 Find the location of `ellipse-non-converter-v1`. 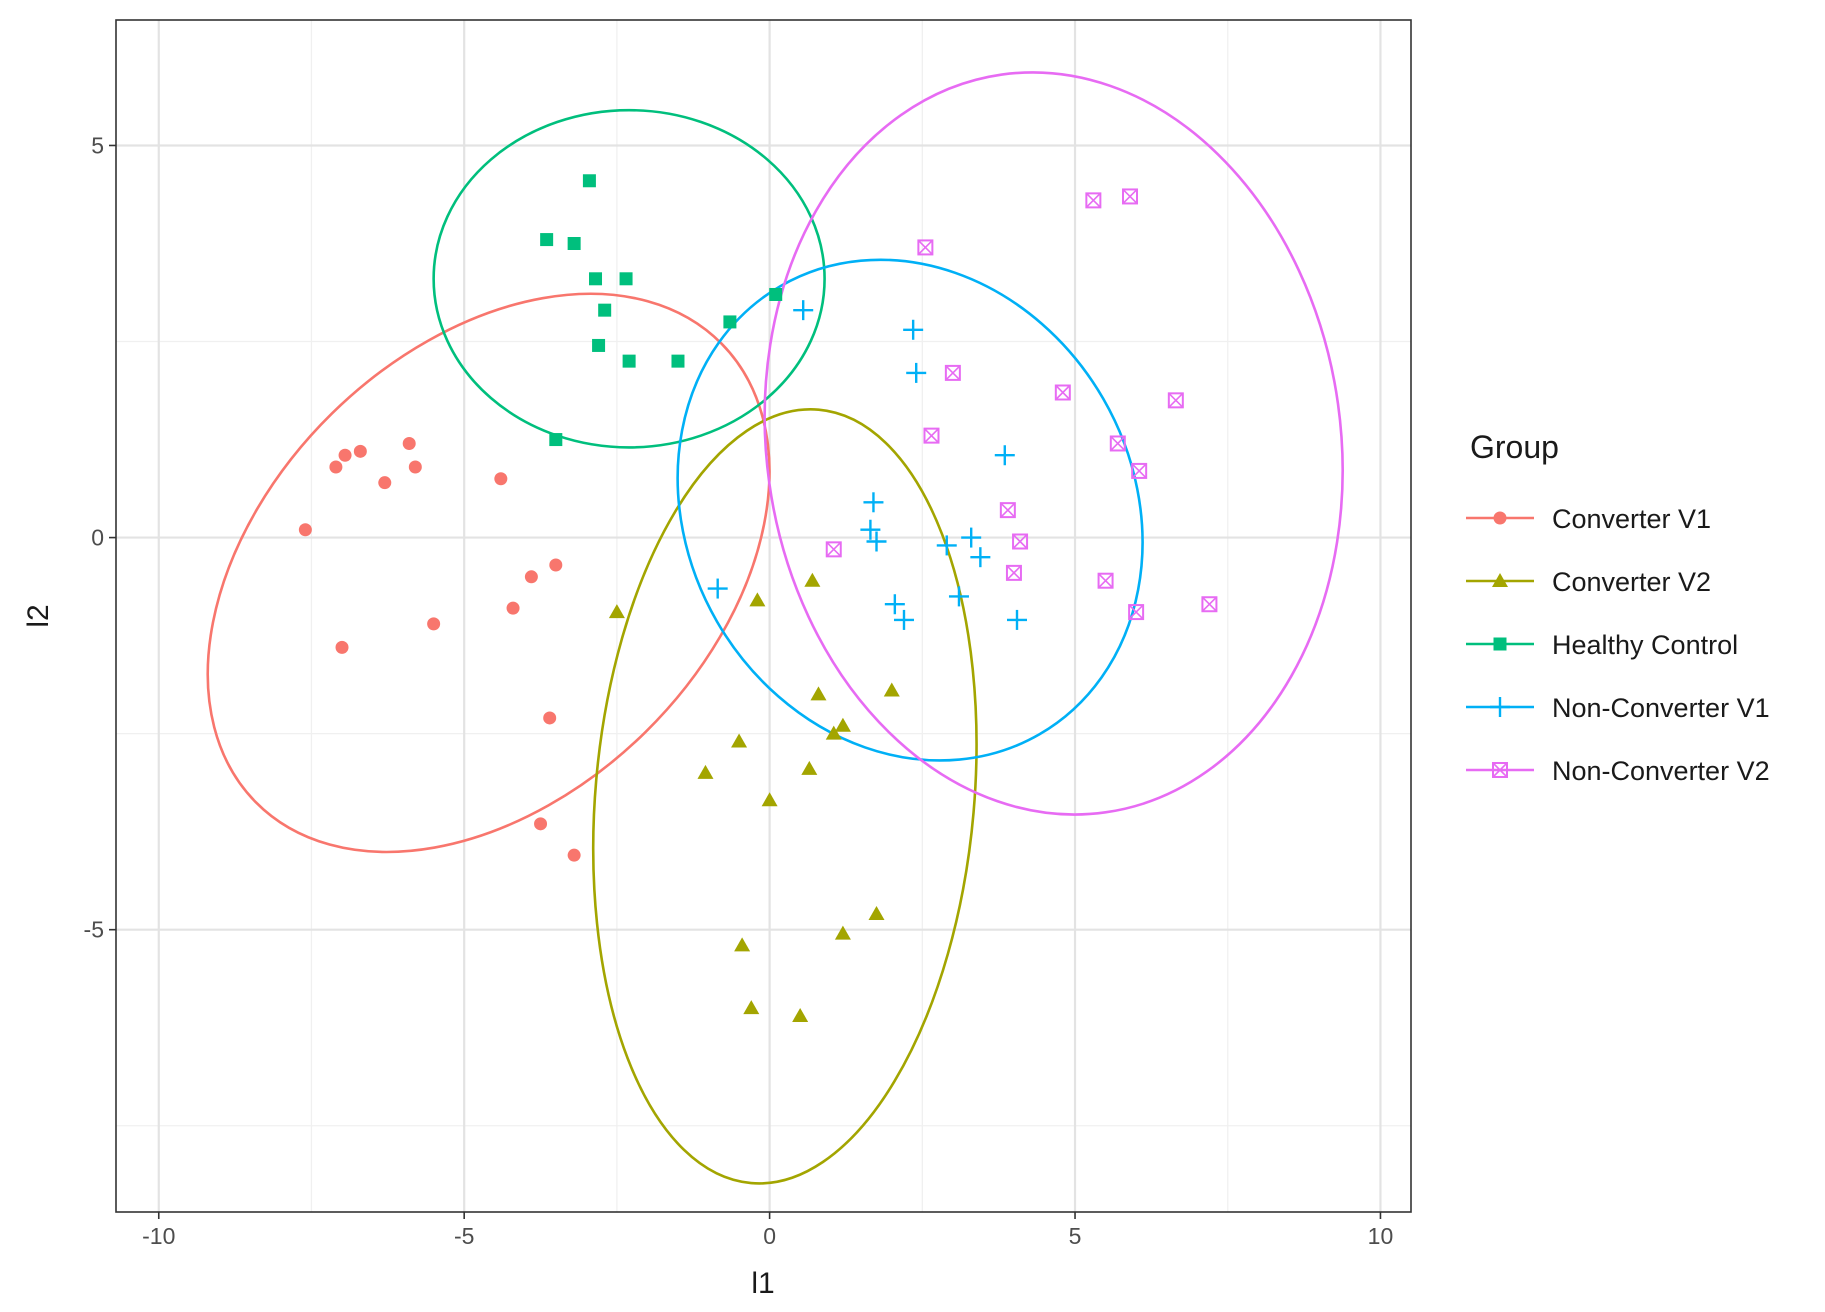

ellipse-non-converter-v1 is located at coordinates (910, 510).